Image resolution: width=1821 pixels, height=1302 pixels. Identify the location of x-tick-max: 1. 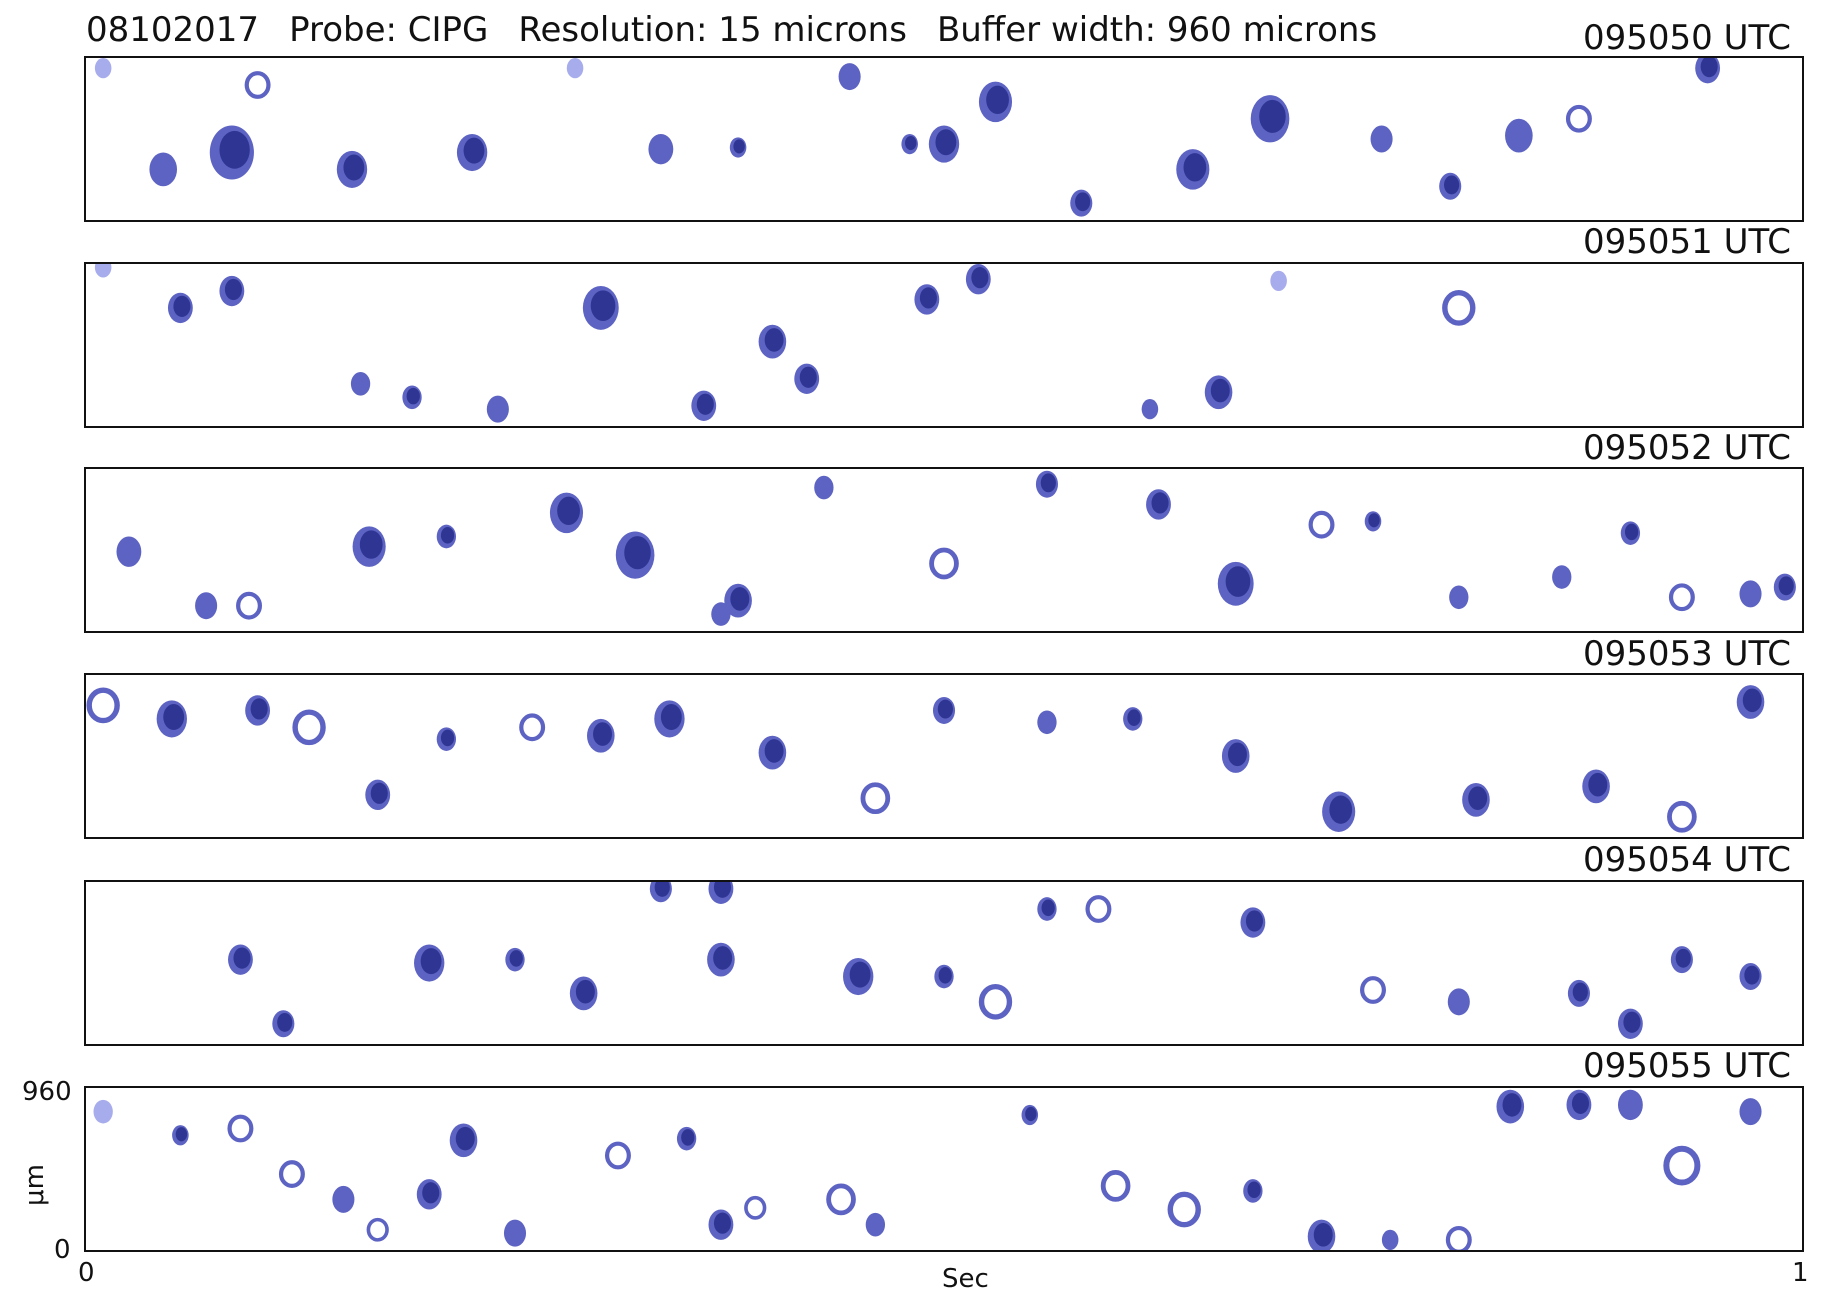
(1800, 1273).